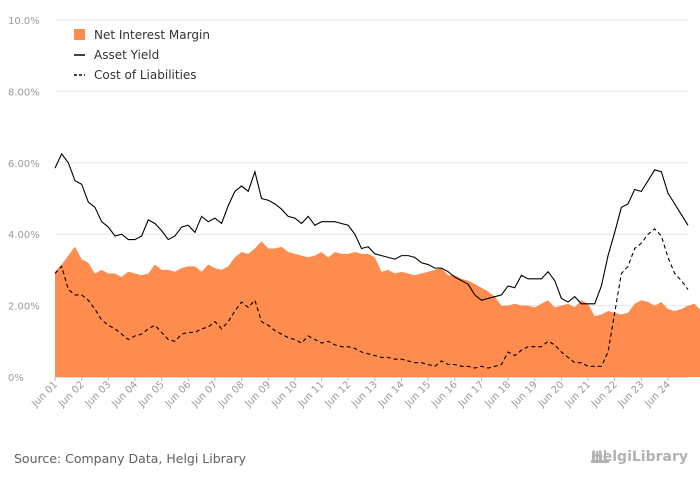  Describe the element at coordinates (24, 307) in the screenshot. I see `y-tick-label: 2.00%` at that location.